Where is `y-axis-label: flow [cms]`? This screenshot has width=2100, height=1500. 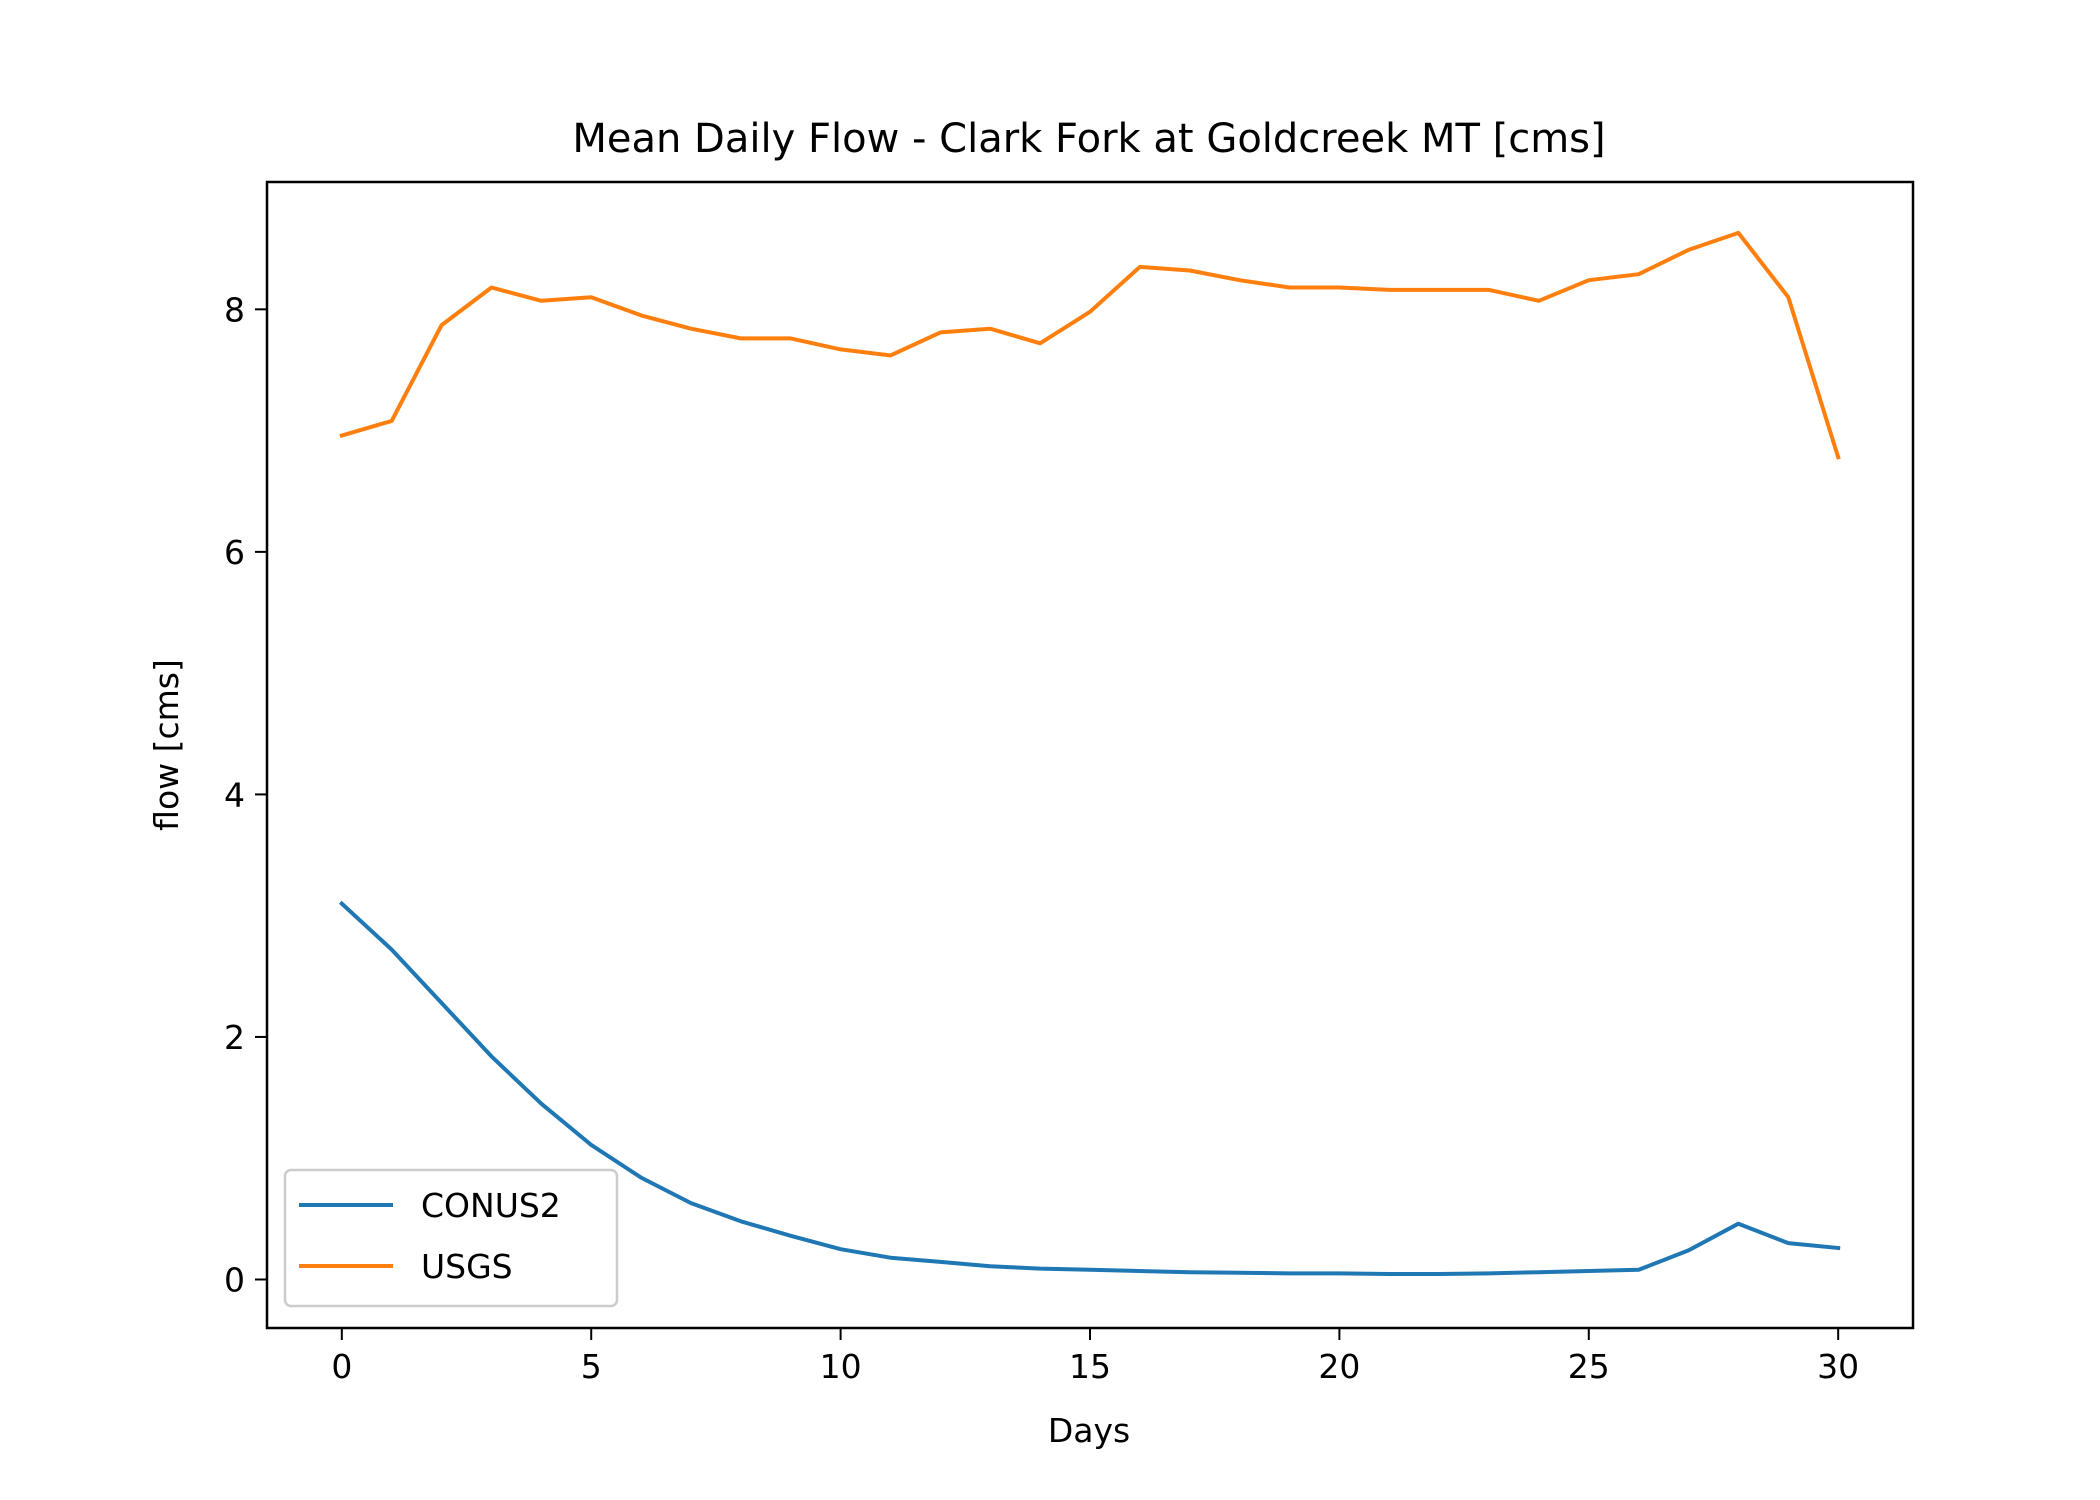
y-axis-label: flow [cms] is located at coordinates (166, 745).